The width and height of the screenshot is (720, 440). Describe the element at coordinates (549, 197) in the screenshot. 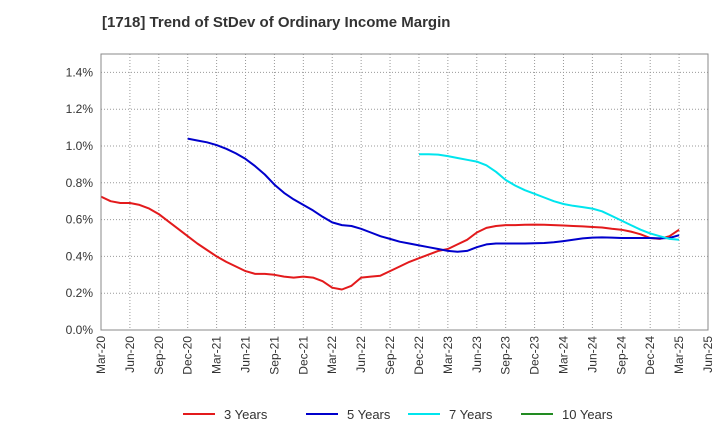

I see `series-line-7-years` at that location.